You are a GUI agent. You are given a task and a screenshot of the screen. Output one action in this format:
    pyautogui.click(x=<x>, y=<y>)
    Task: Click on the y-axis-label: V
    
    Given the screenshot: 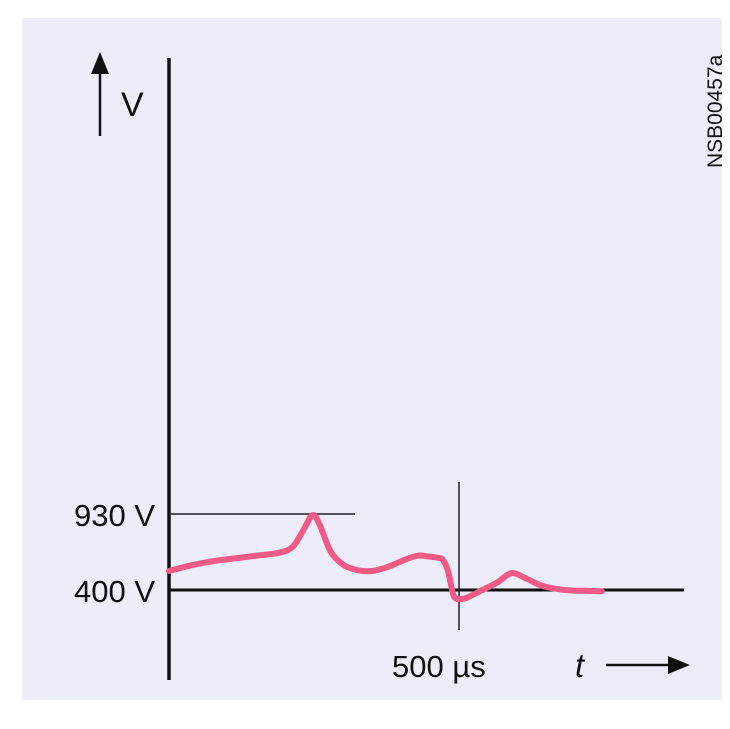 What is the action you would take?
    pyautogui.click(x=132, y=105)
    